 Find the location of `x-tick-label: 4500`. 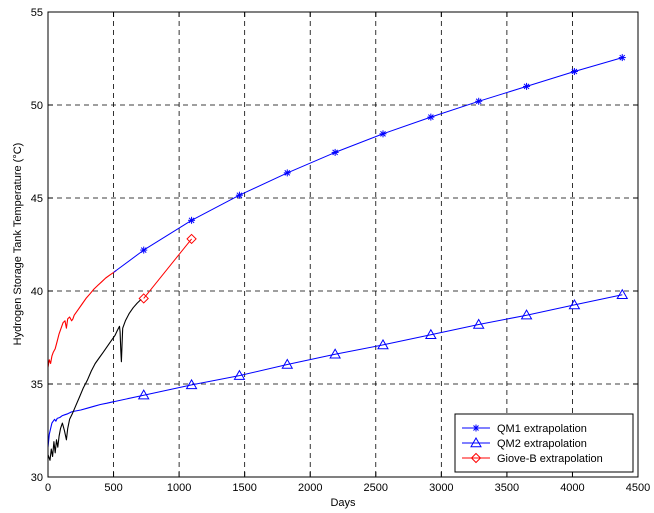

x-tick-label: 4500 is located at coordinates (638, 488).